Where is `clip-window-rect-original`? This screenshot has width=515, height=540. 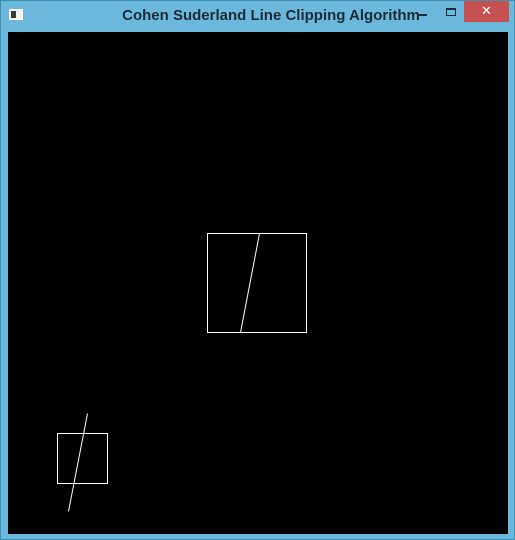 clip-window-rect-original is located at coordinates (82, 458).